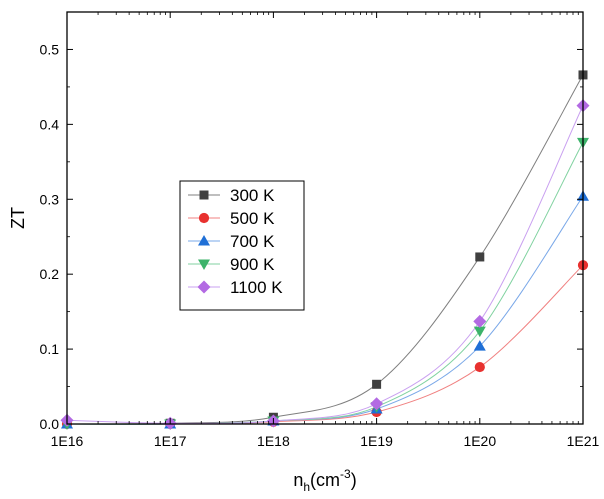  I want to click on data-point-triangle-down, so click(479, 332).